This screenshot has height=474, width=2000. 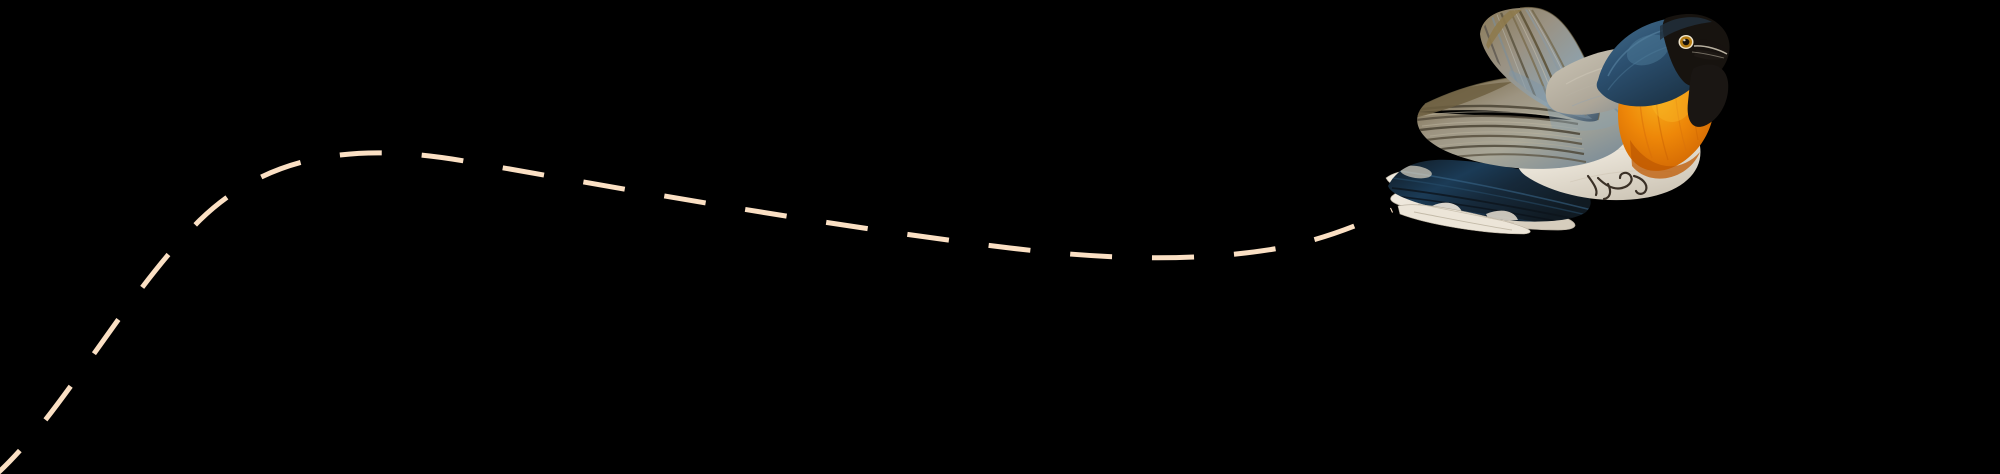 I want to click on eye, so click(x=1686, y=42).